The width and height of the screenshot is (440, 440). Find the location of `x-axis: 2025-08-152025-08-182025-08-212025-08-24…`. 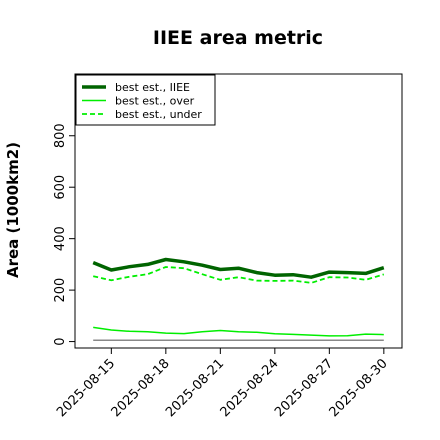

x-axis: 2025-08-152025-08-182025-08-212025-08-24… is located at coordinates (222, 384).